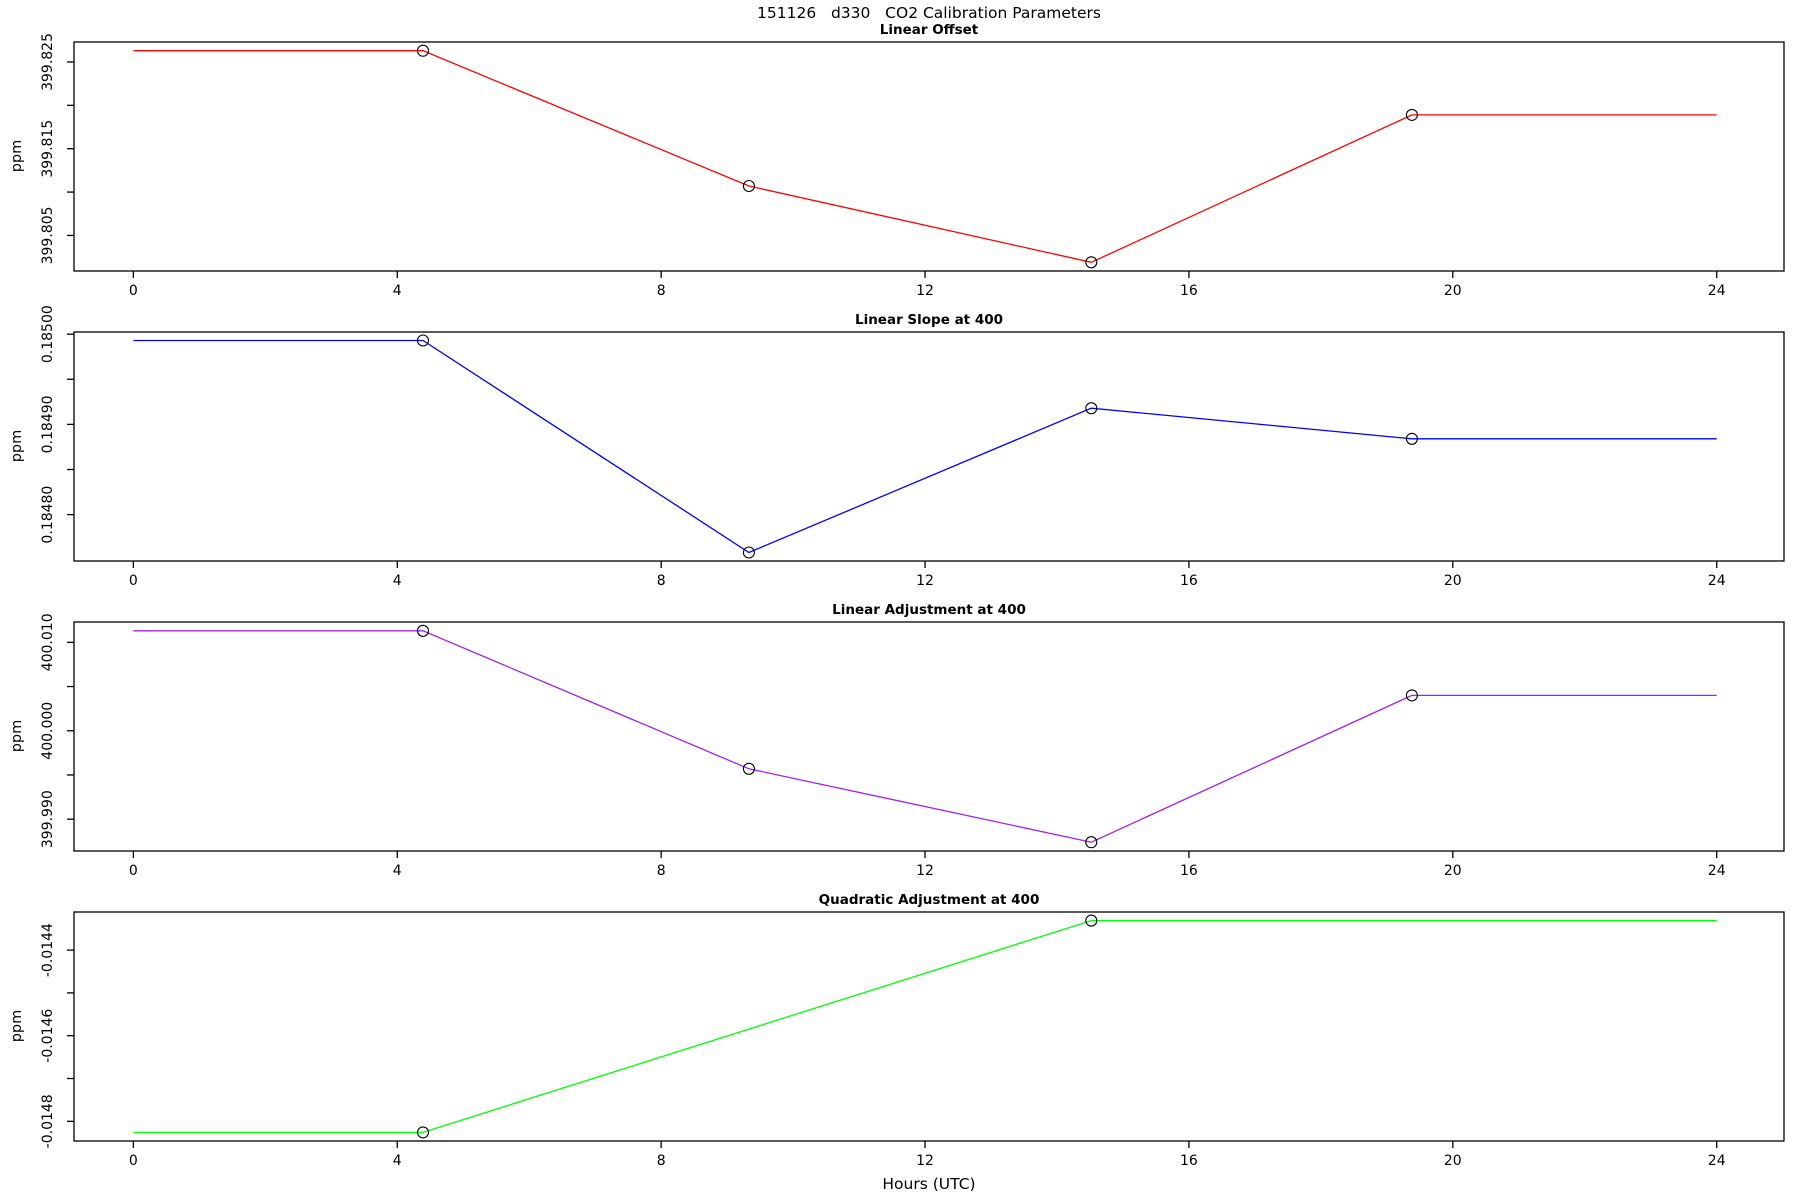  Describe the element at coordinates (48, 235) in the screenshot. I see `y-tick-label: 399.805` at that location.